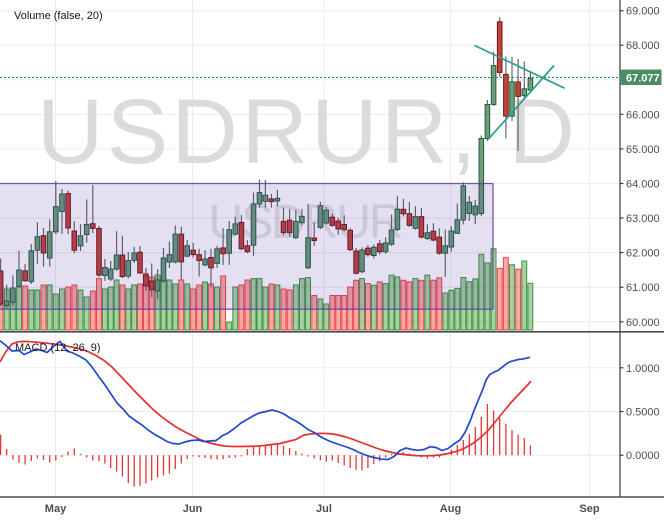  I want to click on svg-text: Jul, so click(324, 509).